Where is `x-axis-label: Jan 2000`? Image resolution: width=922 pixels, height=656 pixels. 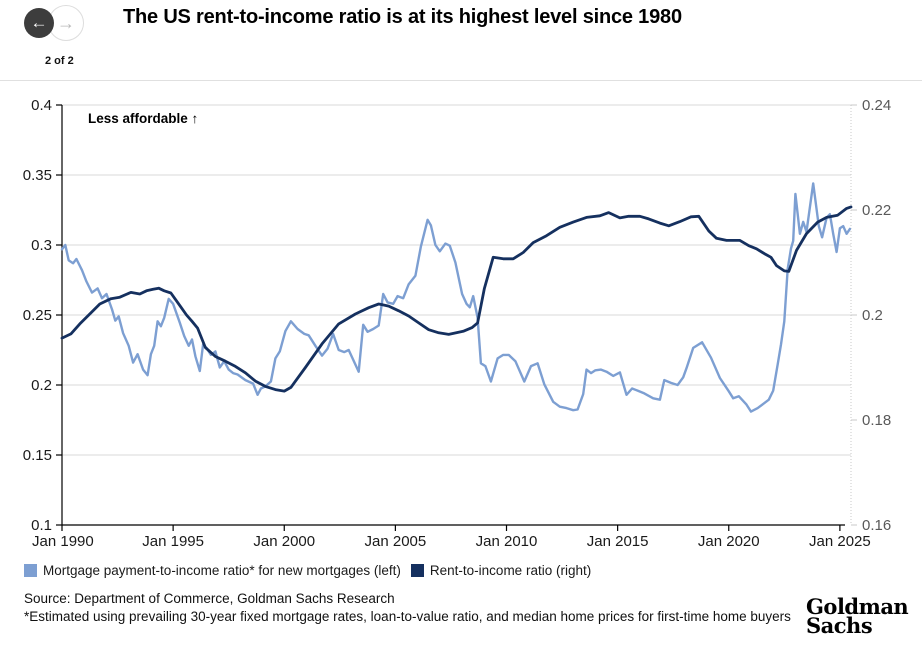
x-axis-label: Jan 2000 is located at coordinates (284, 541).